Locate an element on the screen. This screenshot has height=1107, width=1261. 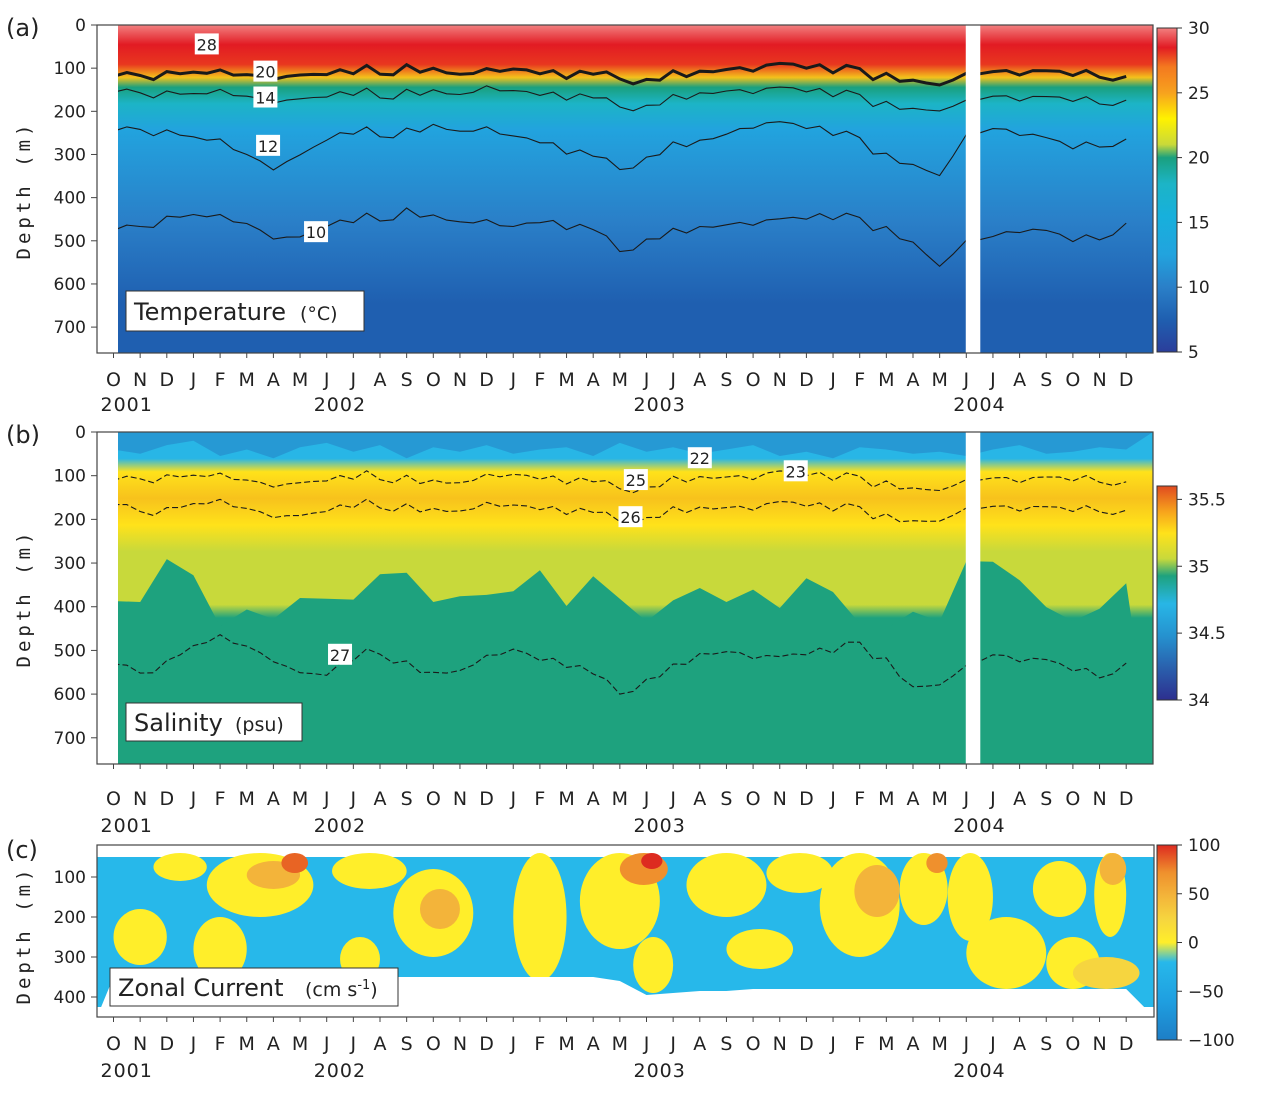
salinity-ylabel: Depth (m) is located at coordinates (24, 598).